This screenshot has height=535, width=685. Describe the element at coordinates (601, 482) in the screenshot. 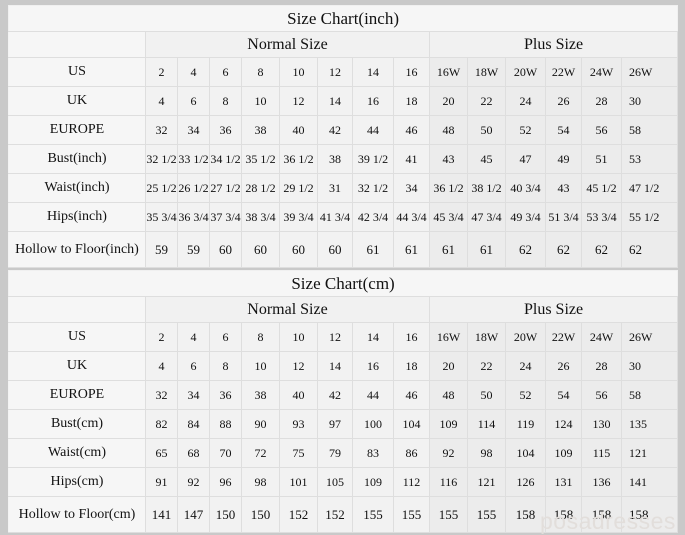

I see `table-cell: 136` at that location.